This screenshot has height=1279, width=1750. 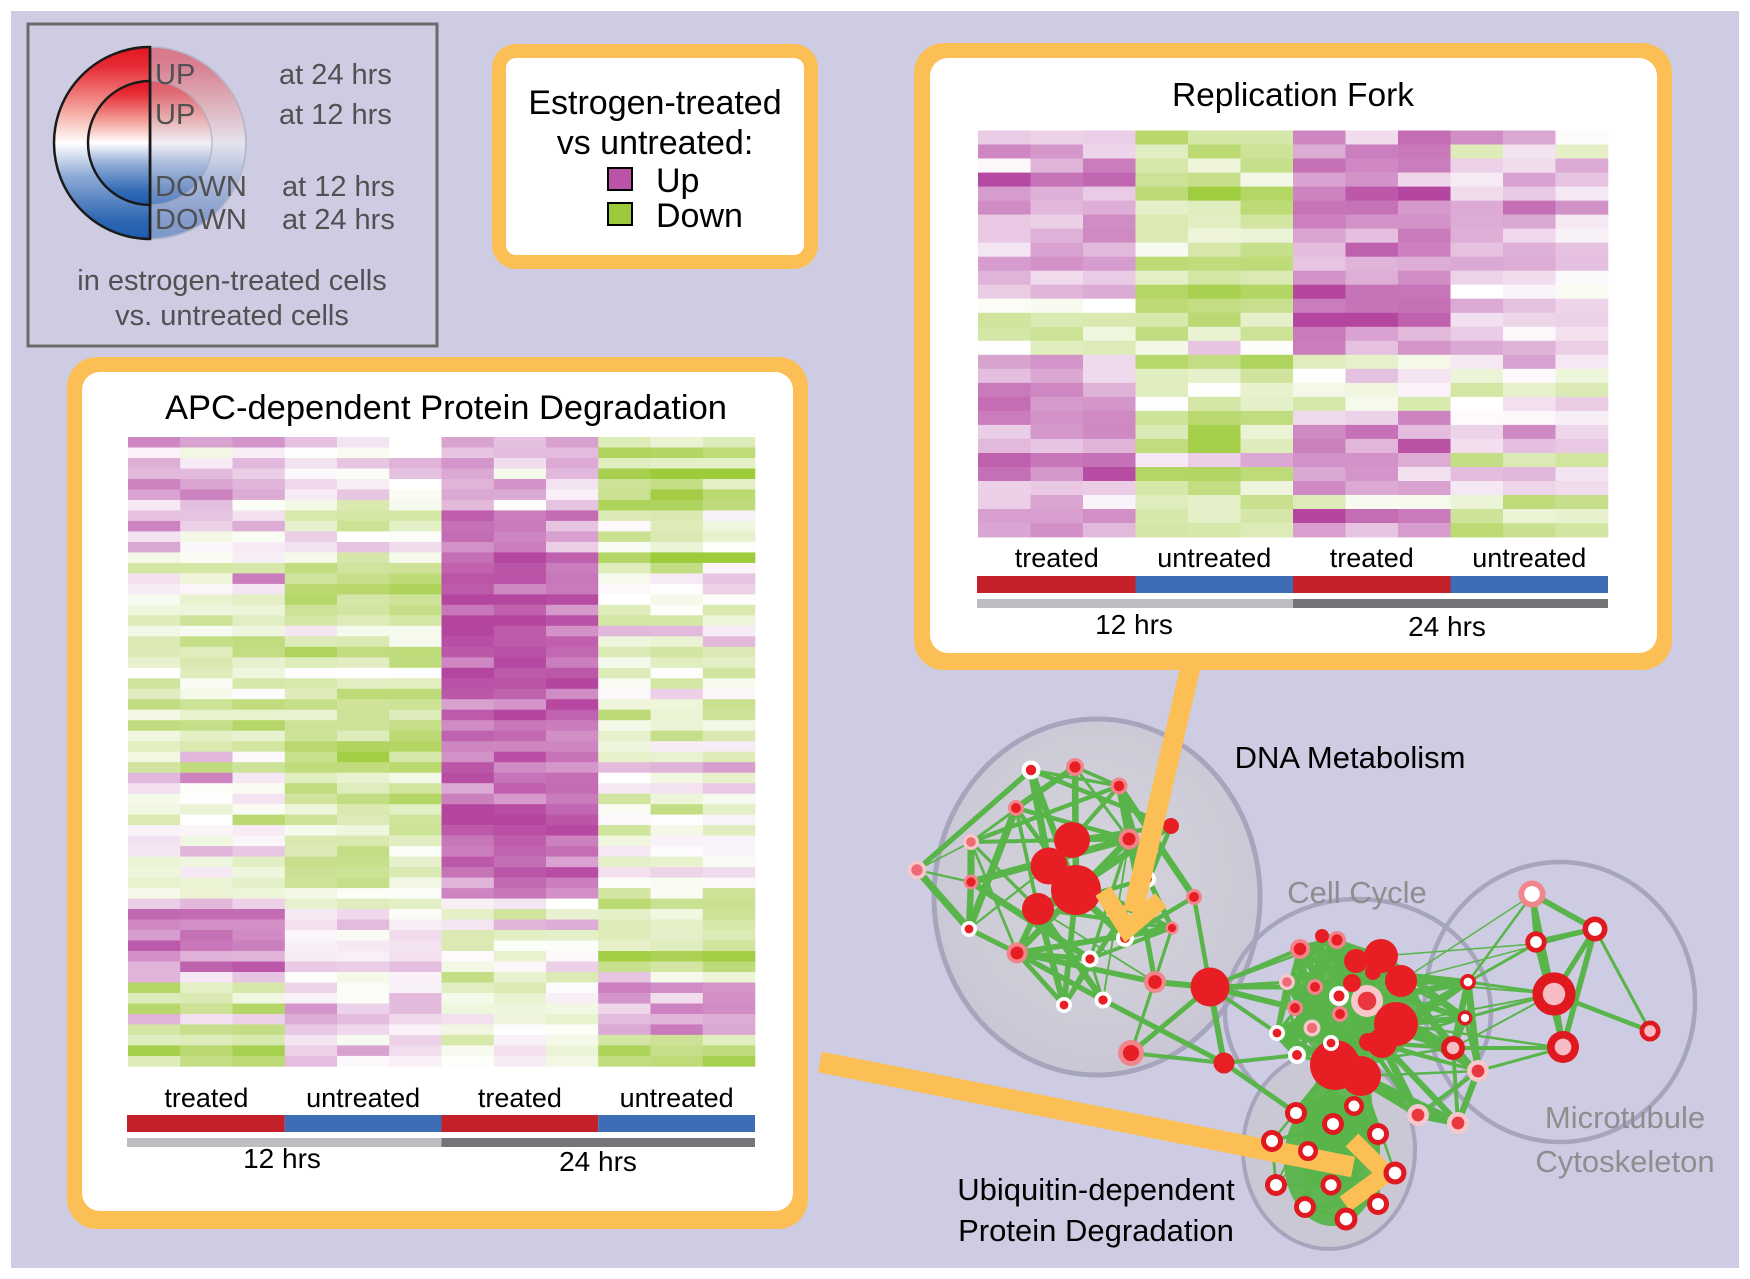 What do you see at coordinates (1357, 892) in the screenshot?
I see `svg-text: Cell Cycle` at bounding box center [1357, 892].